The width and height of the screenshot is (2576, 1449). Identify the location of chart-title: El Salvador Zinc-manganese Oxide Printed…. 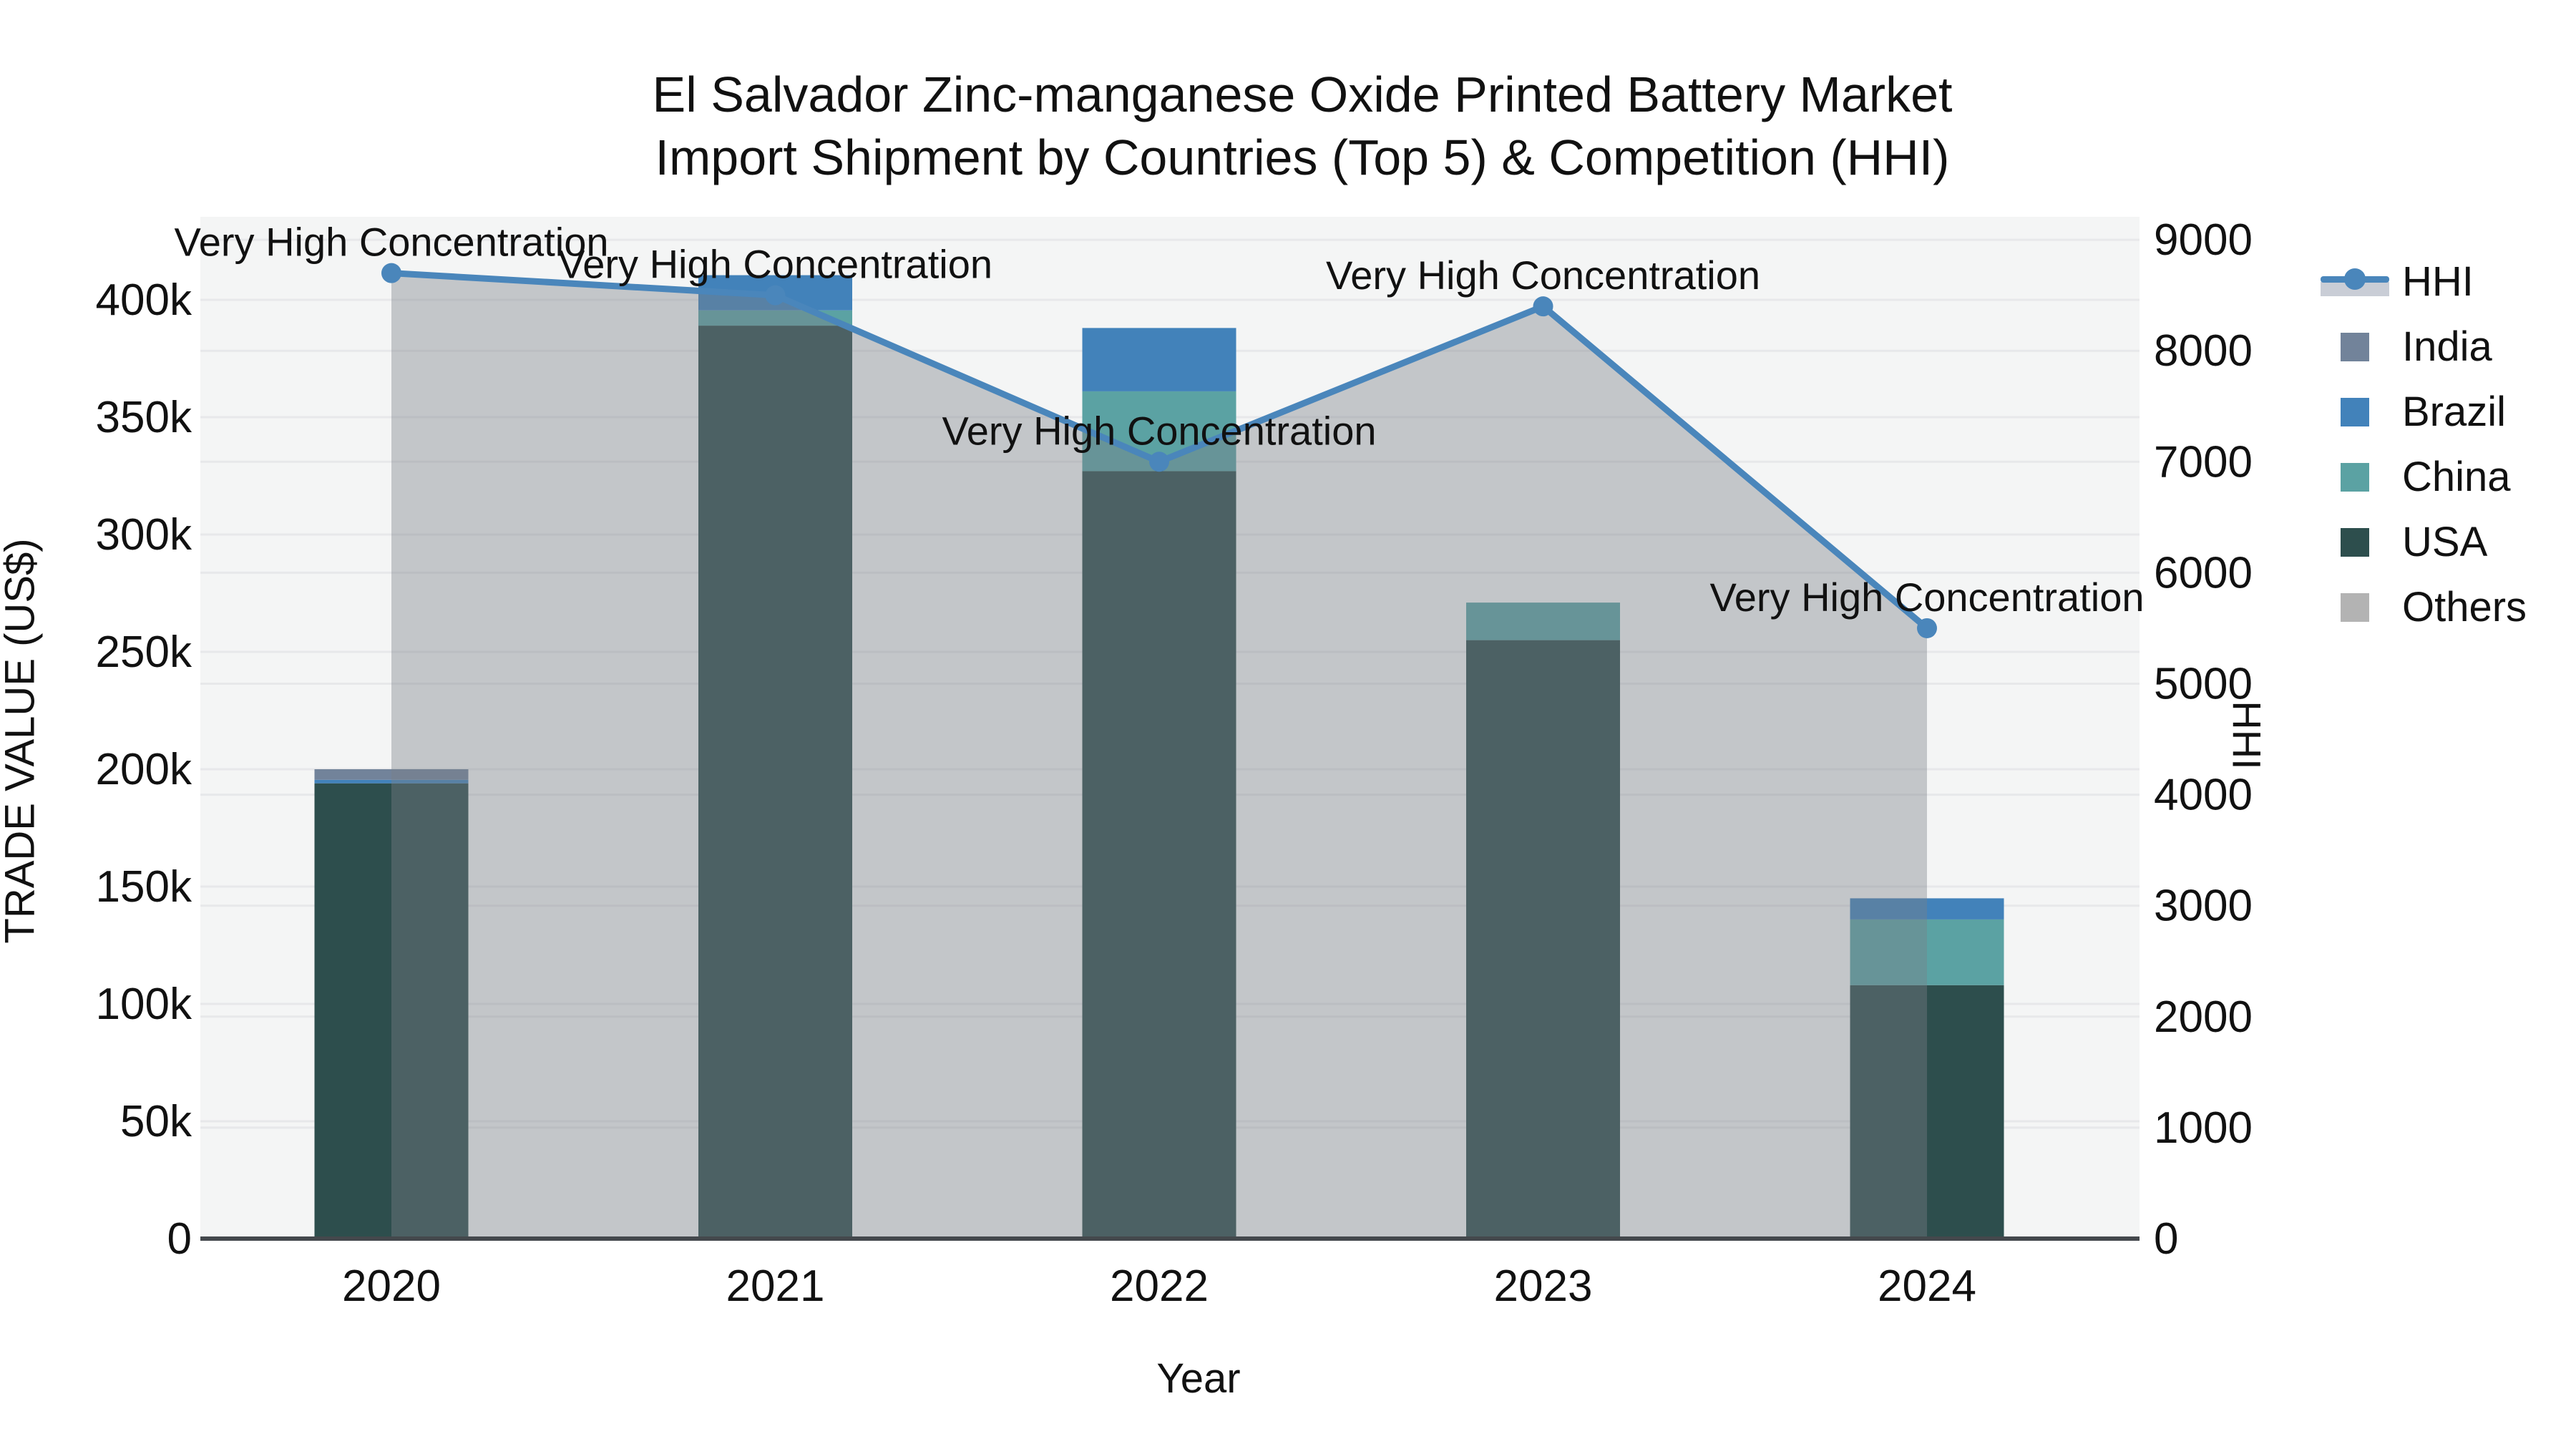
(1302, 126).